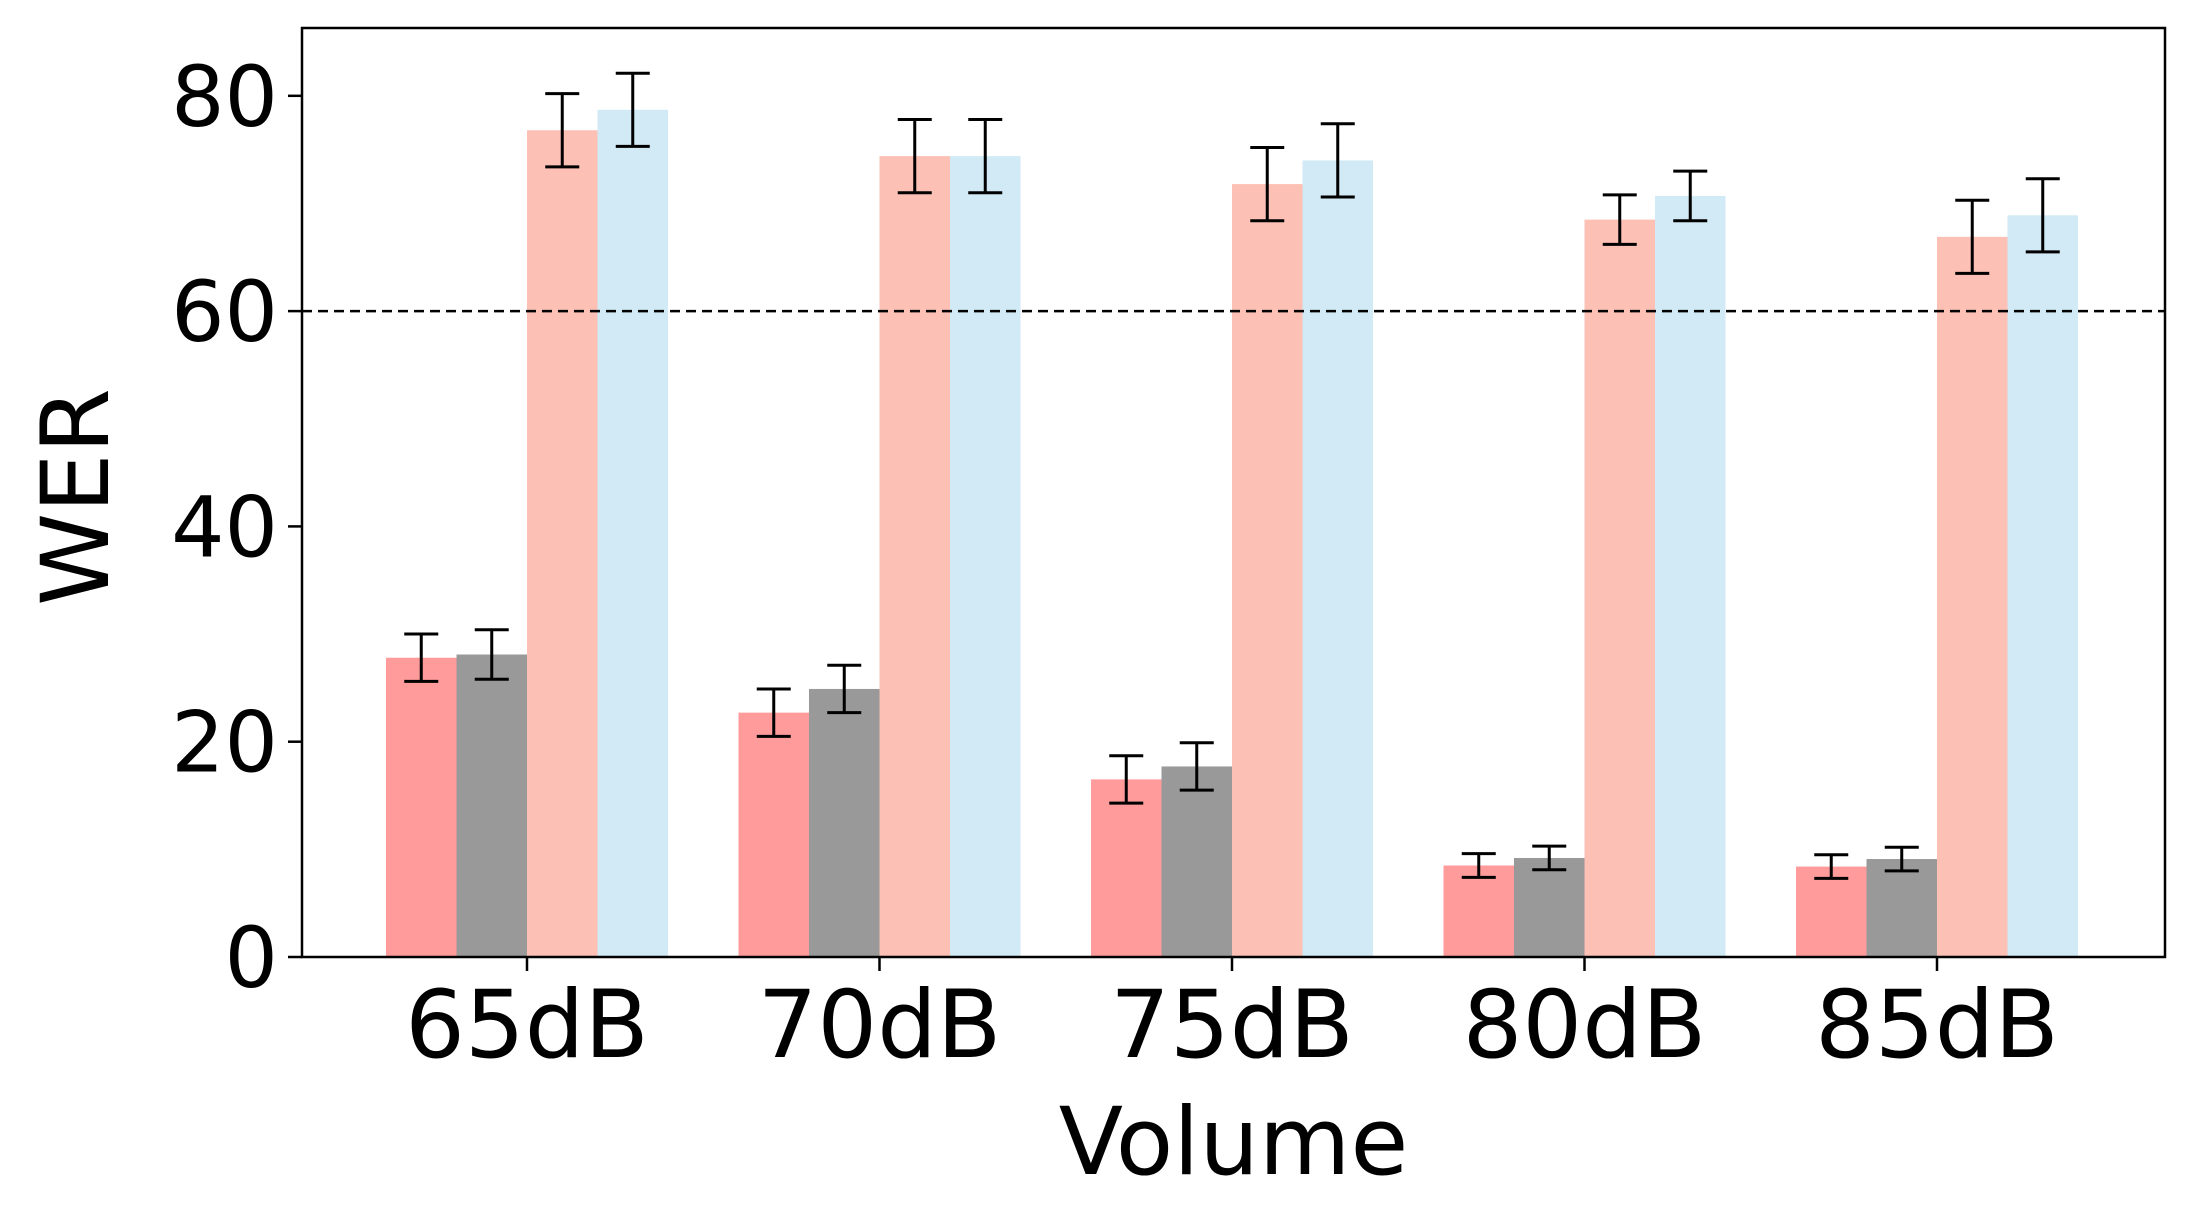  What do you see at coordinates (224, 97) in the screenshot?
I see `y-tick-label: 80` at bounding box center [224, 97].